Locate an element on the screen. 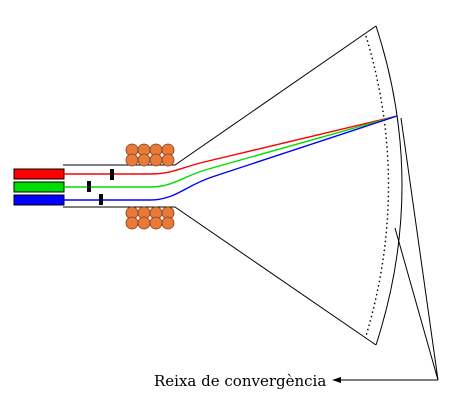 The image size is (471, 406). green-beam-electrode is located at coordinates (89, 186).